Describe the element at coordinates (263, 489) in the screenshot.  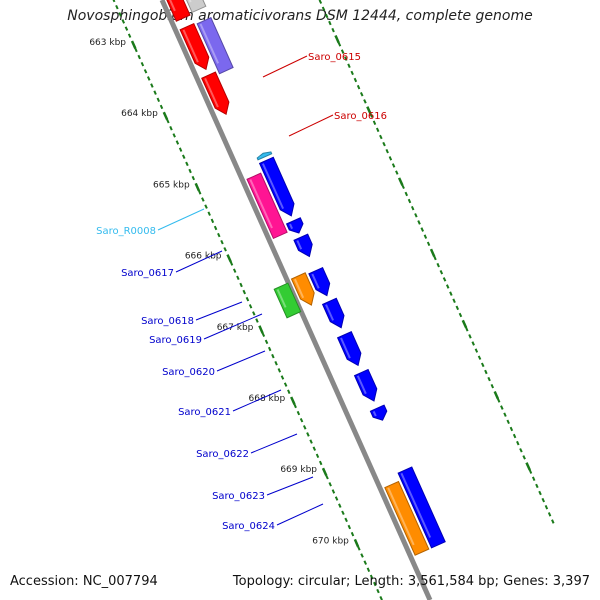
I see `gene-label-saro_0623: Saro_0623` at that location.